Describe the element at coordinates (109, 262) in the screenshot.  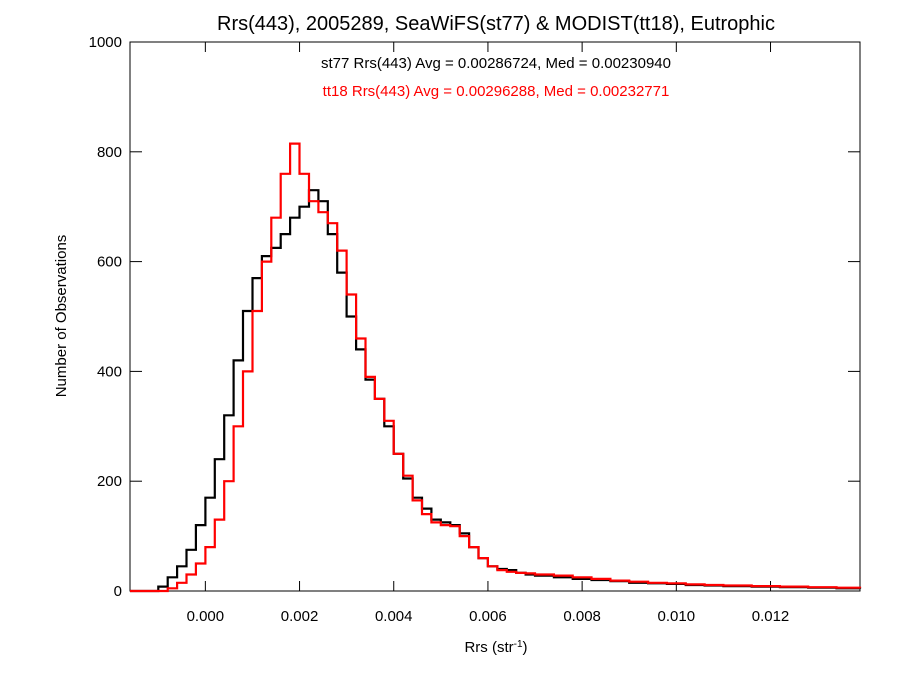
I see `y-tick-label: 600` at that location.